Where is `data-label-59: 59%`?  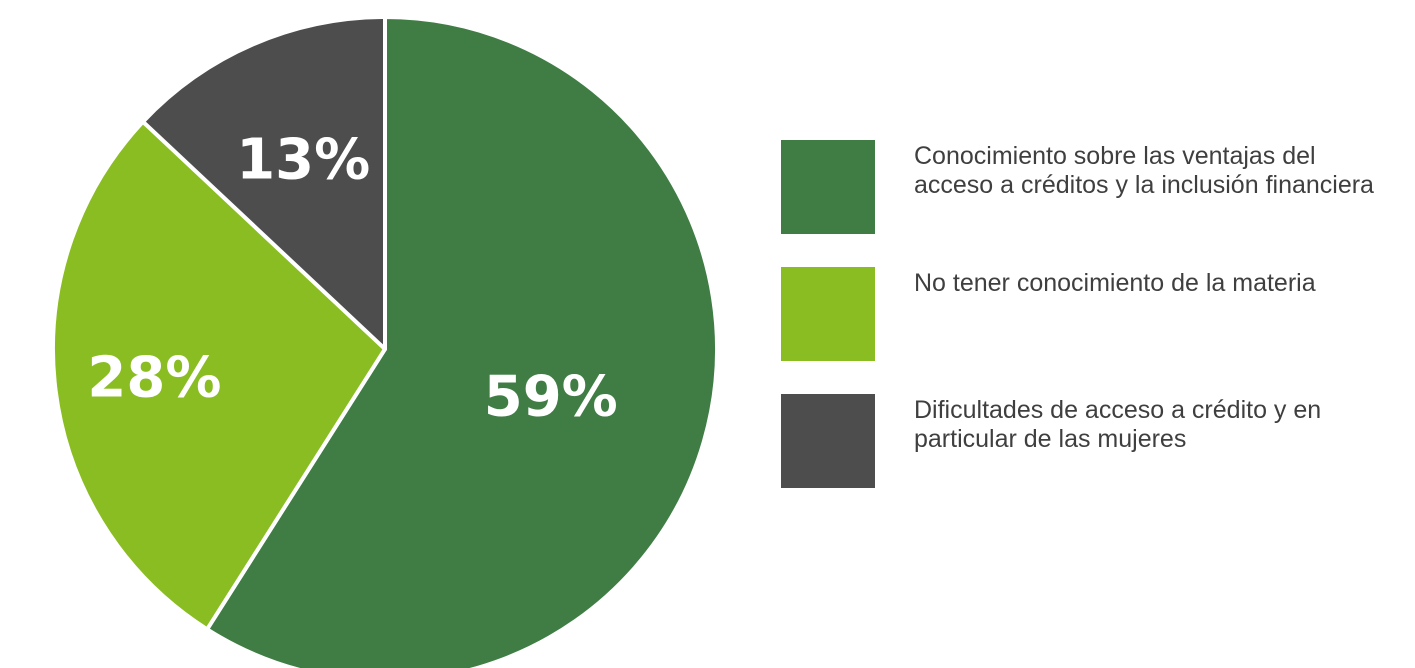 data-label-59: 59% is located at coordinates (551, 397).